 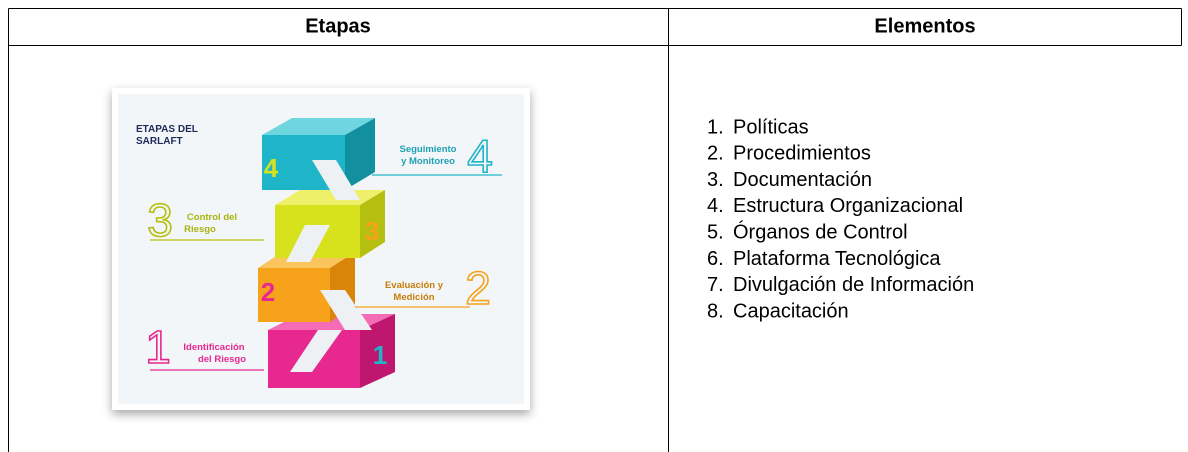 What do you see at coordinates (413, 297) in the screenshot?
I see `stage-label: Medición` at bounding box center [413, 297].